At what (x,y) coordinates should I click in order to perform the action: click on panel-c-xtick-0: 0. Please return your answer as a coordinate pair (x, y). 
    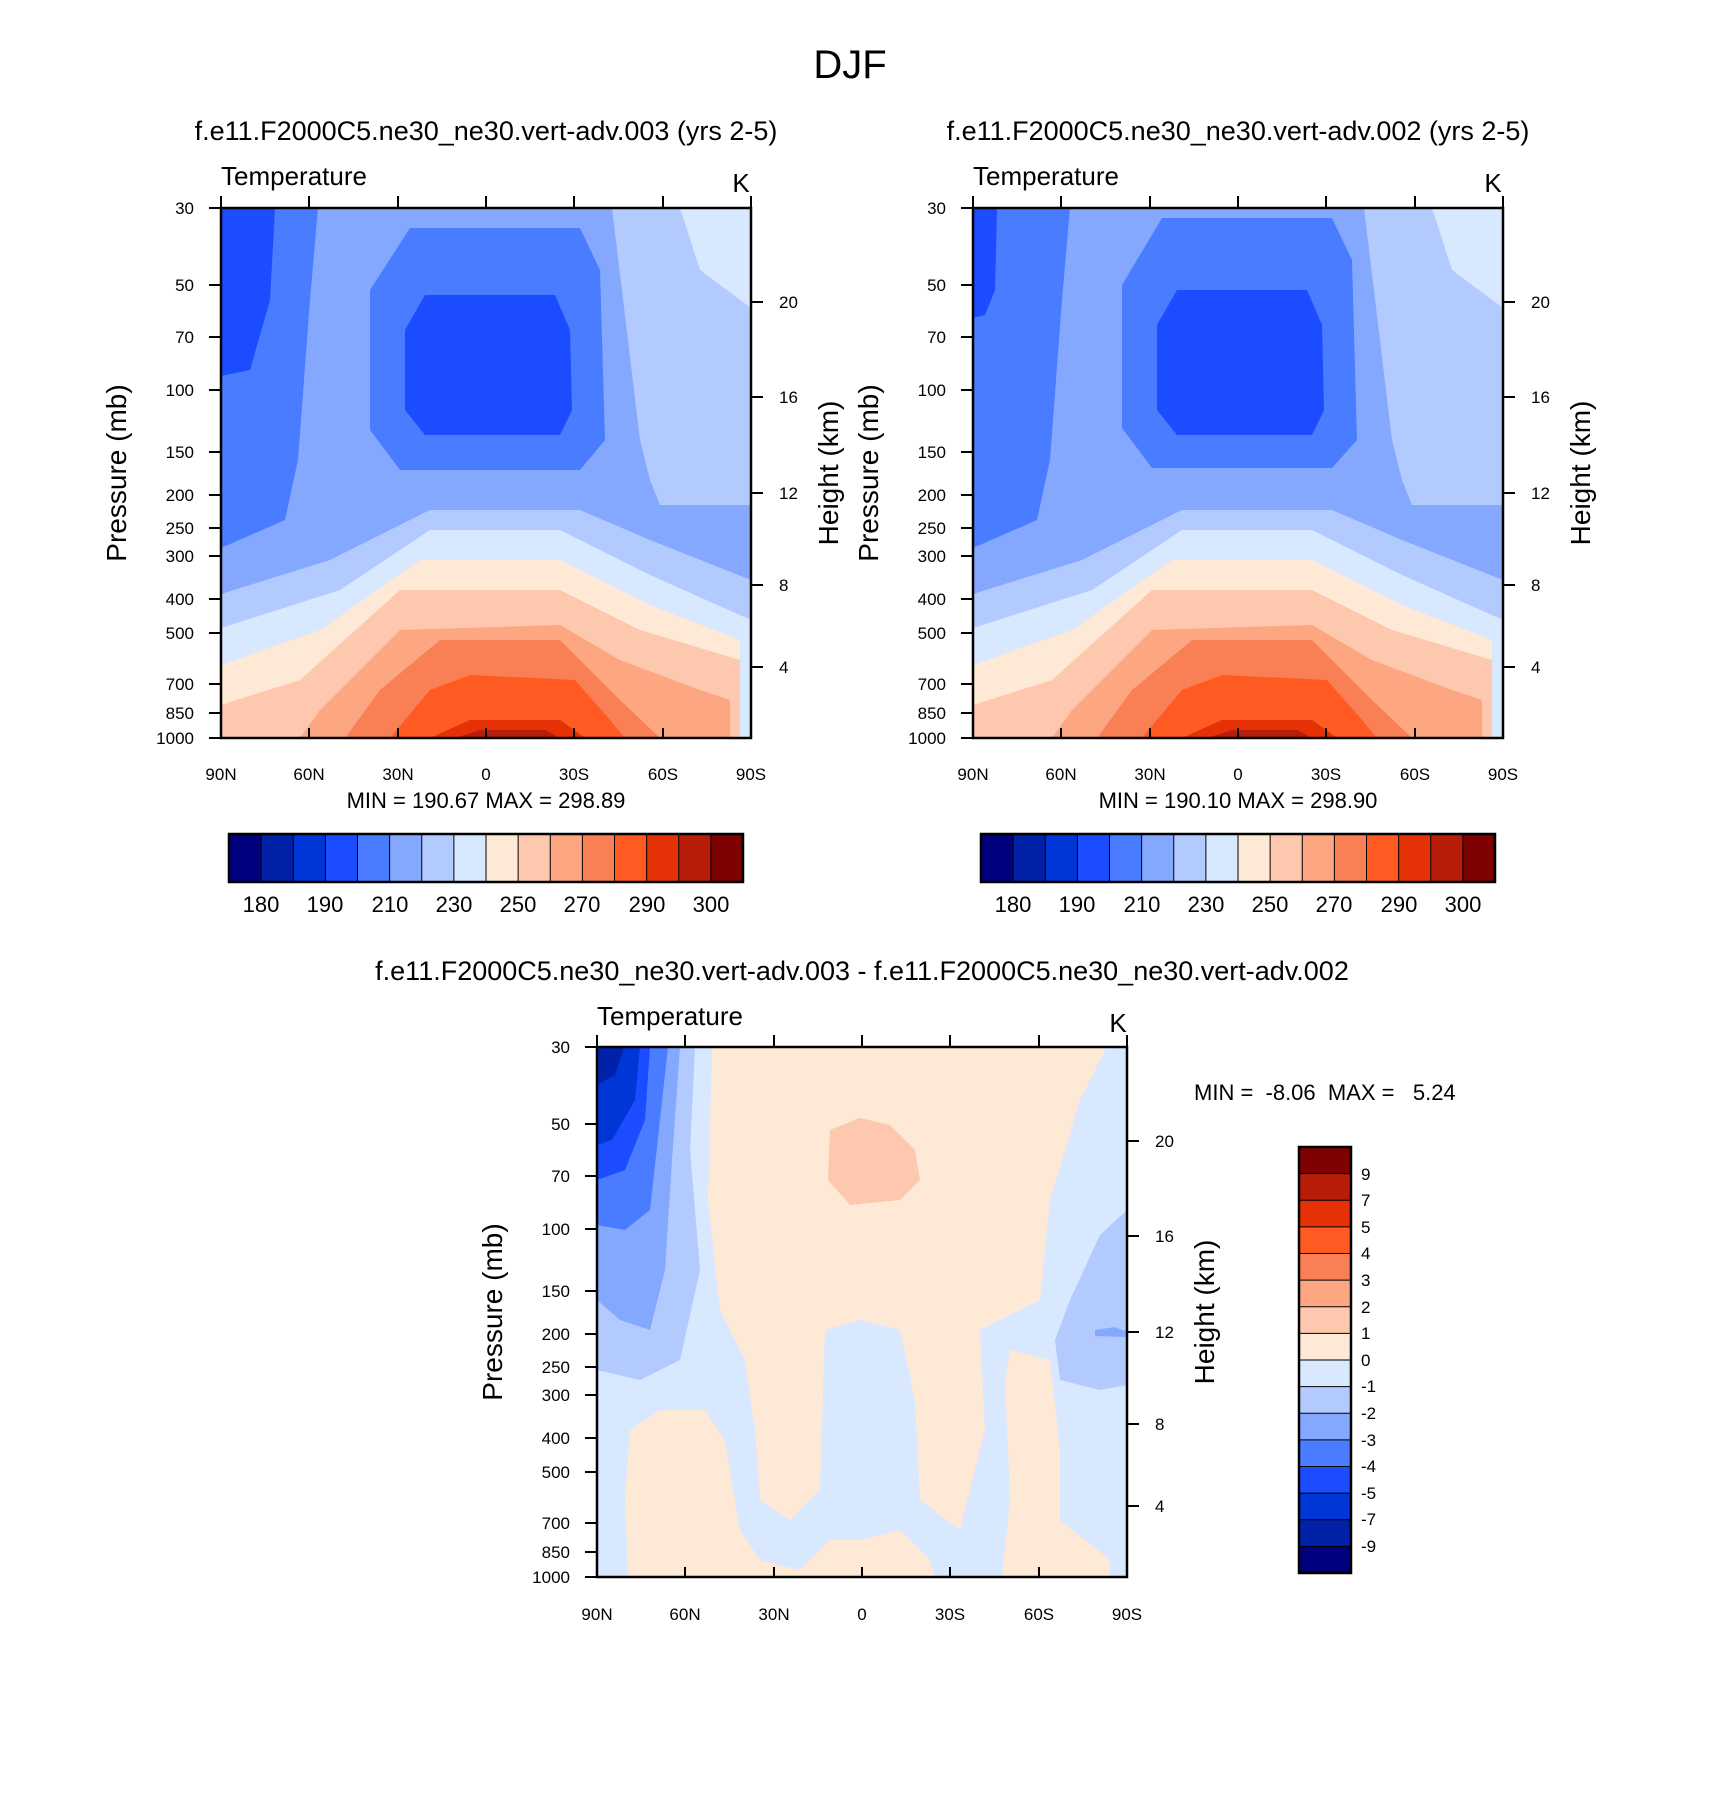
    Looking at the image, I should click on (861, 1614).